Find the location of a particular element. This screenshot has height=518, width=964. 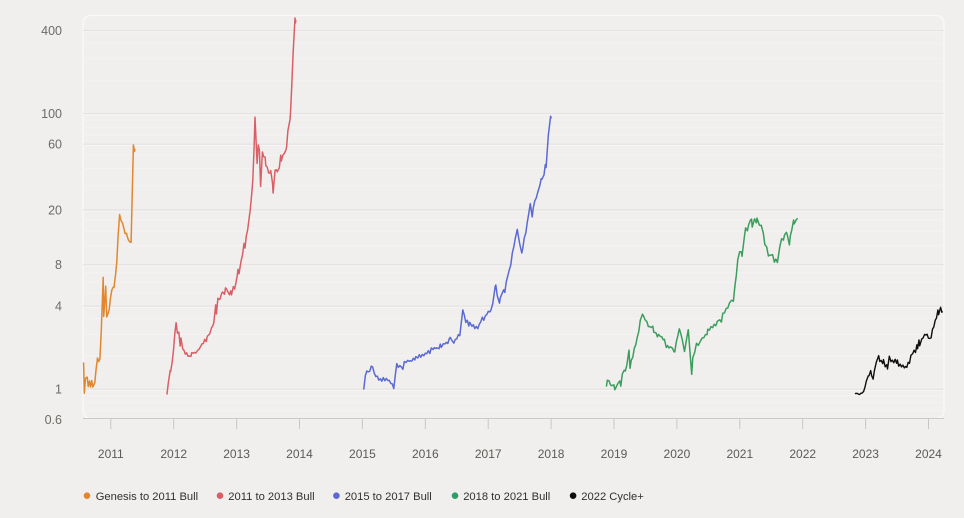

svg-text: 100 is located at coordinates (51, 114).